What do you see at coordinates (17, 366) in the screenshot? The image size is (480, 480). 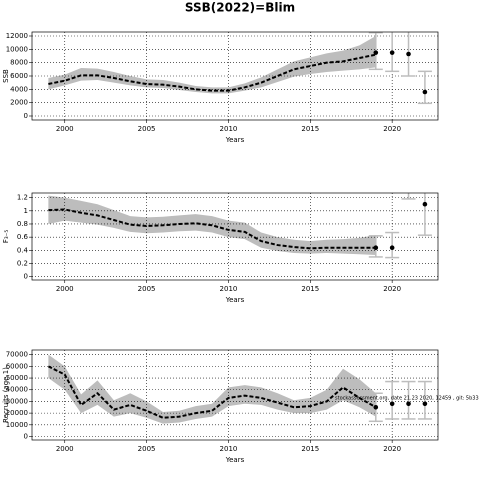 I see `y-tick-label: 60000` at bounding box center [17, 366].